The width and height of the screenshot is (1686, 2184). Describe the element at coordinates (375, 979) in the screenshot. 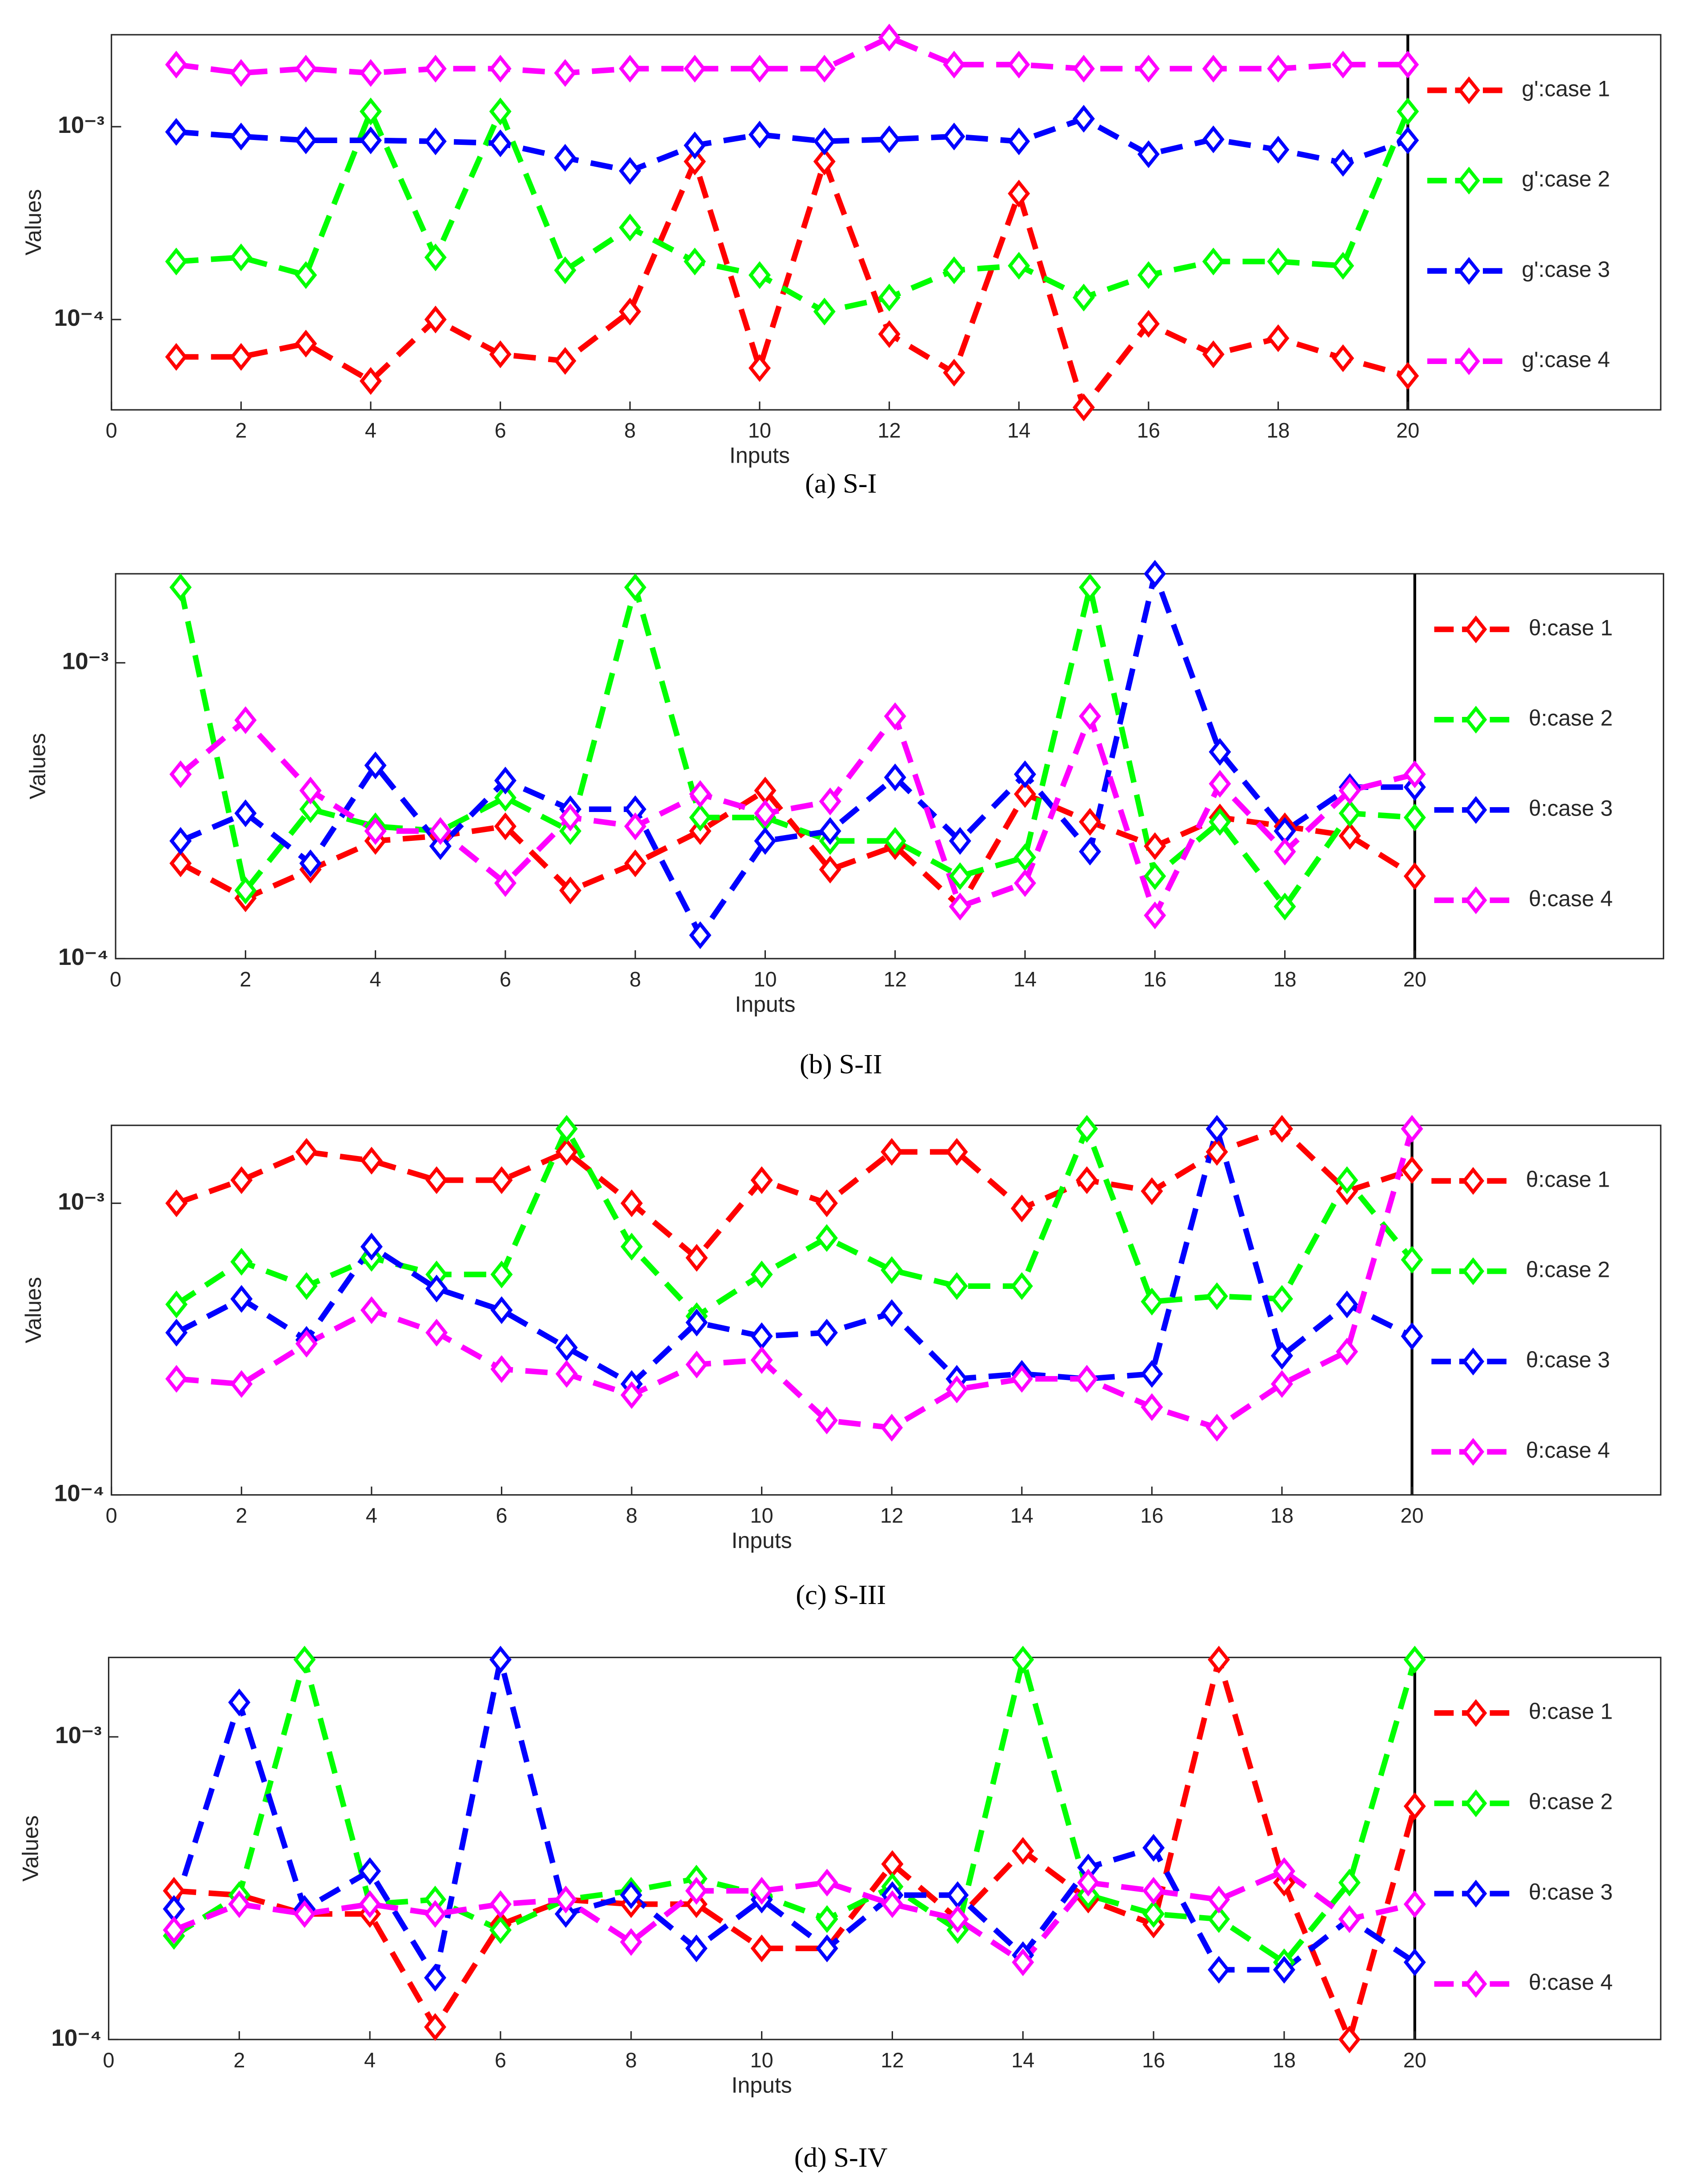

I see `x-tick-label: 4` at that location.